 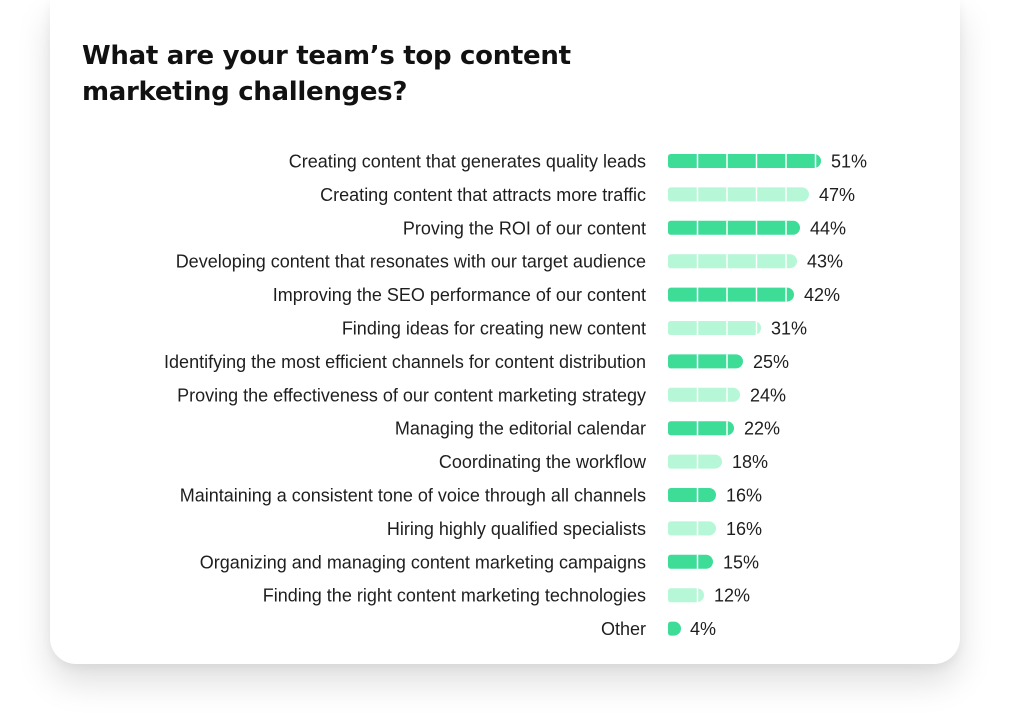 I want to click on category-label: Other, so click(x=623, y=629).